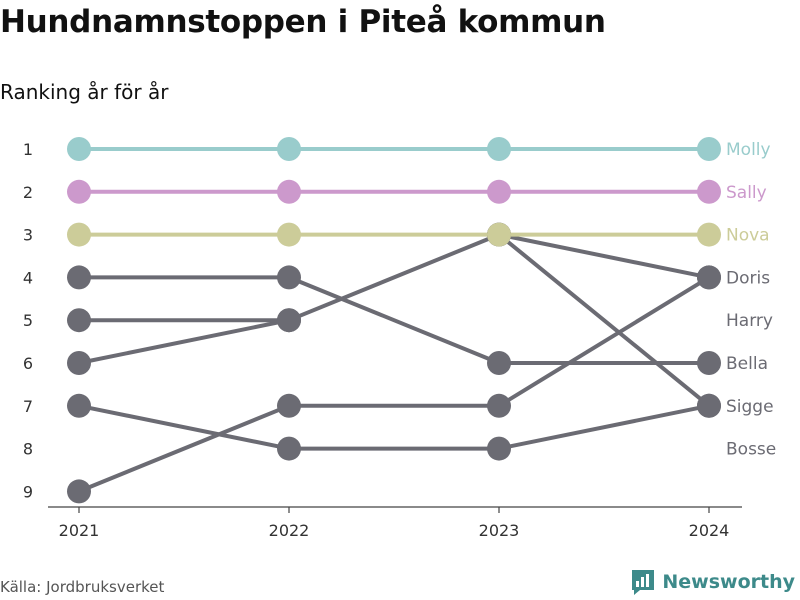  Describe the element at coordinates (751, 300) in the screenshot. I see `end-labels: Molly Sally Nova Doris Harry Bella Sigge Bosse` at that location.